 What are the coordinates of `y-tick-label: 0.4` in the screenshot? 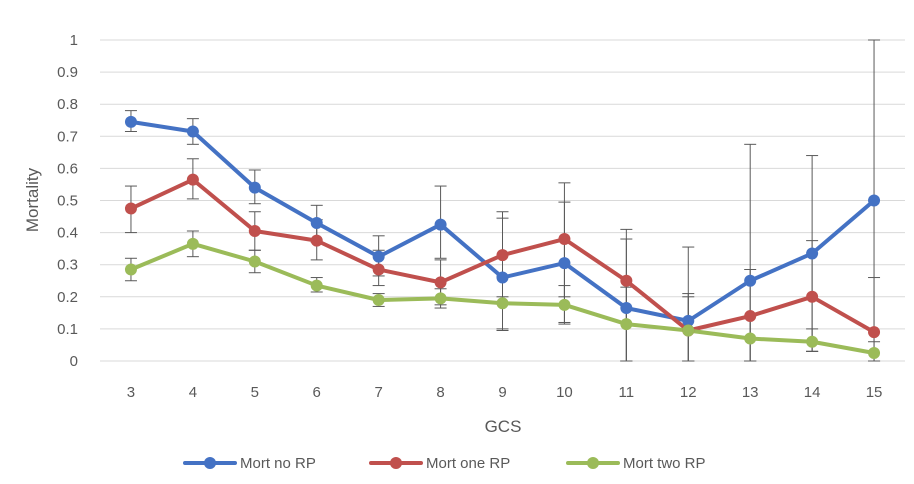 It's located at (67, 233).